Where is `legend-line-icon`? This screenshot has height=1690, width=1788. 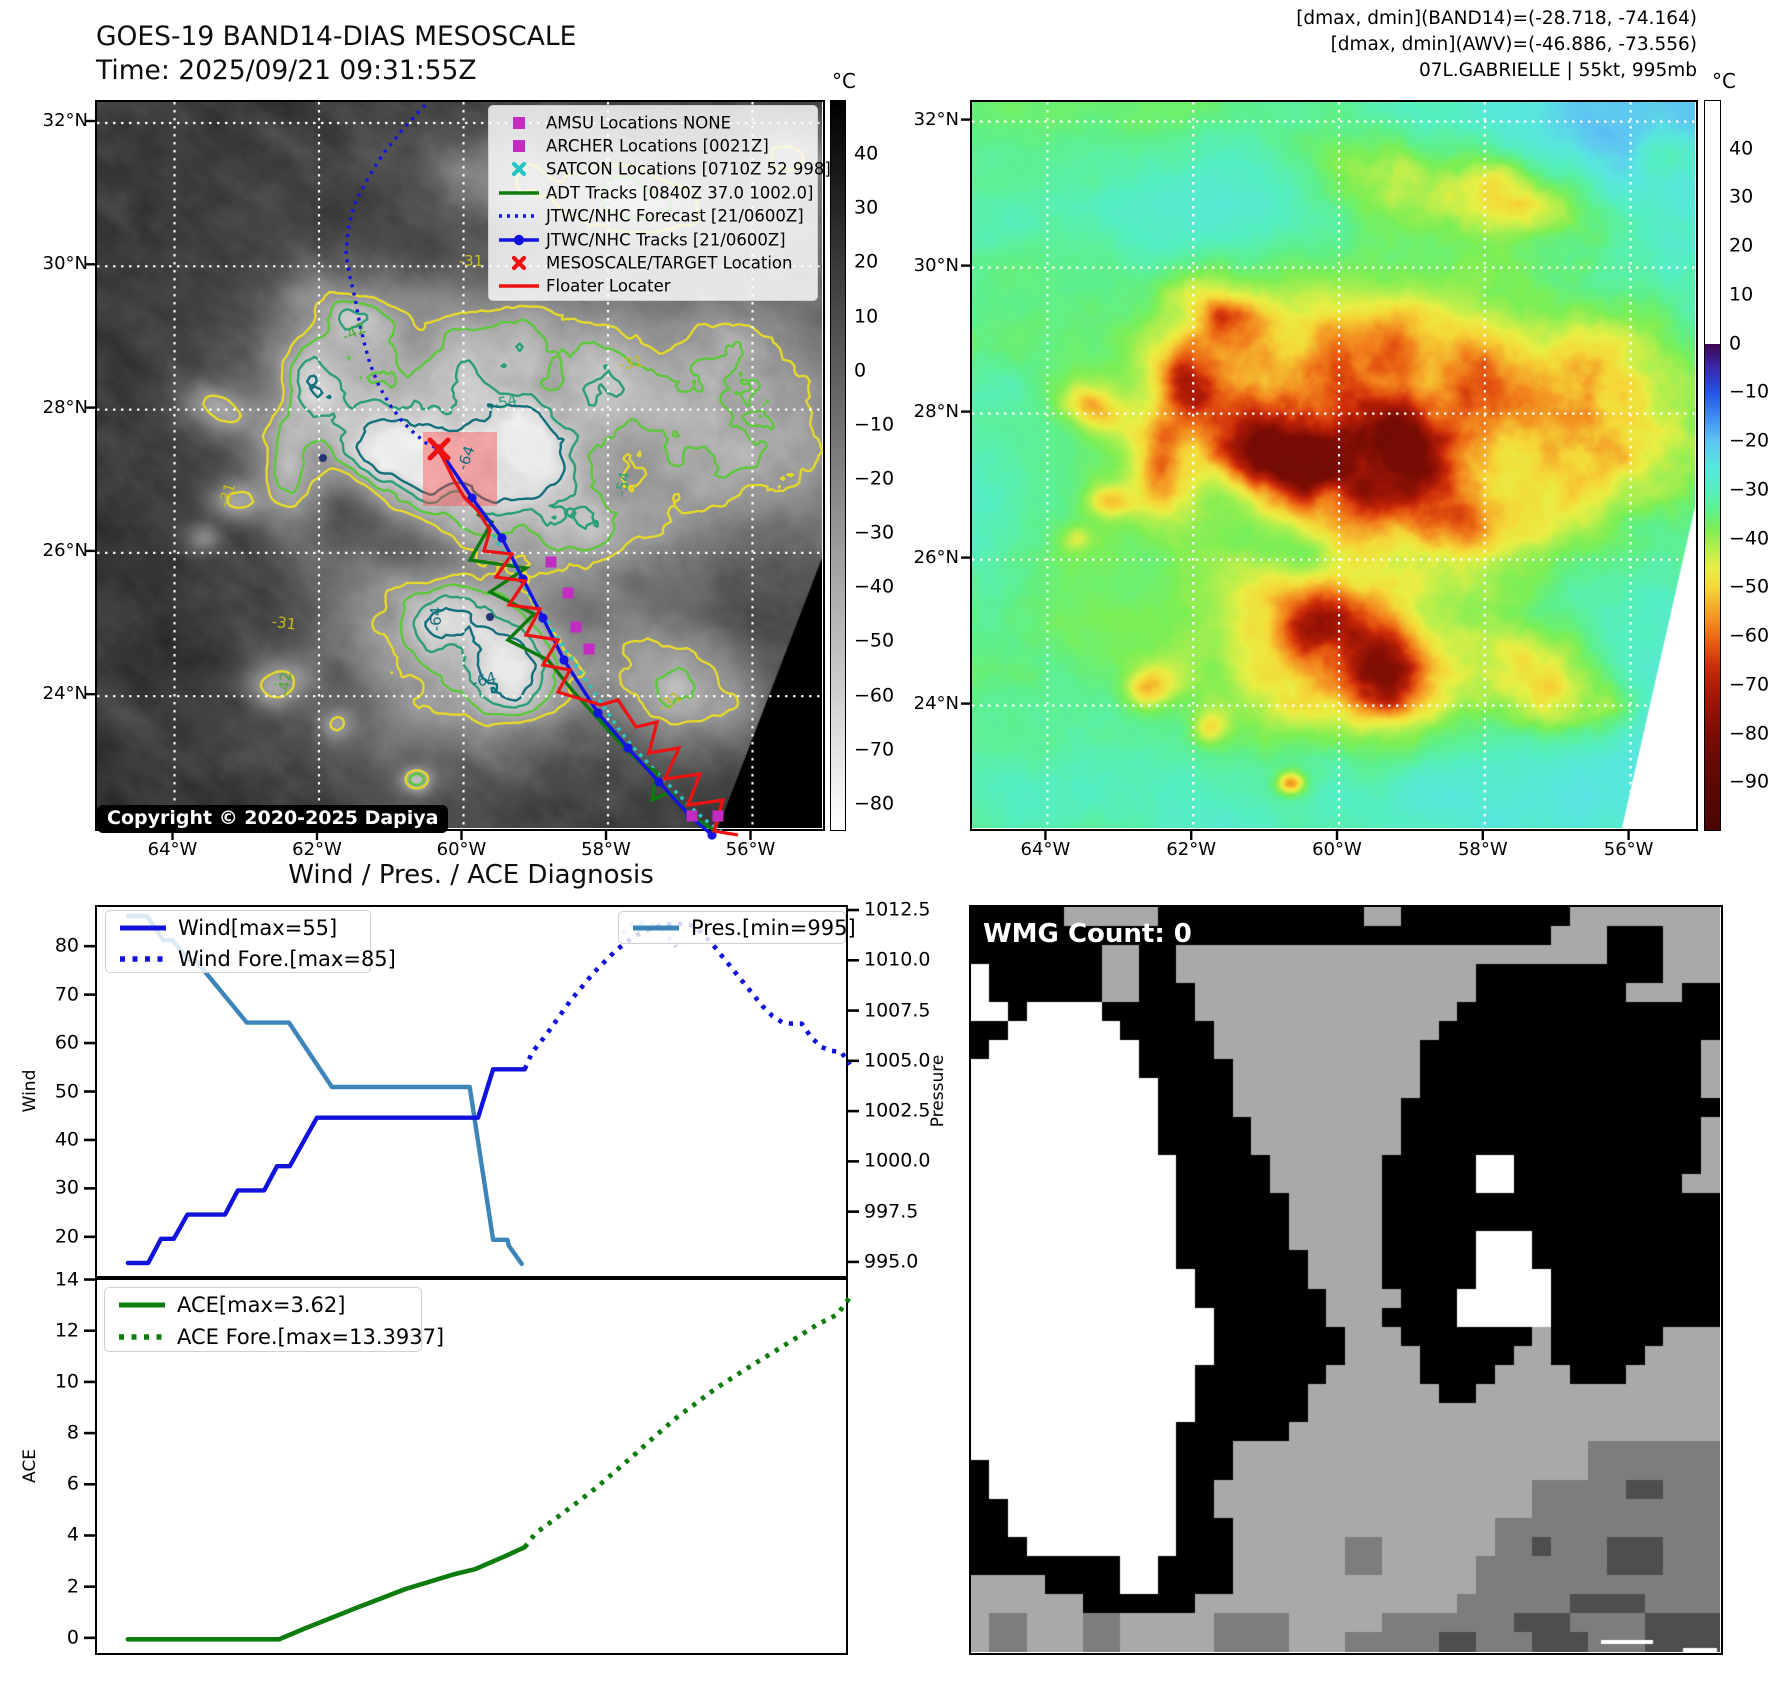
legend-line-icon is located at coordinates (656, 928).